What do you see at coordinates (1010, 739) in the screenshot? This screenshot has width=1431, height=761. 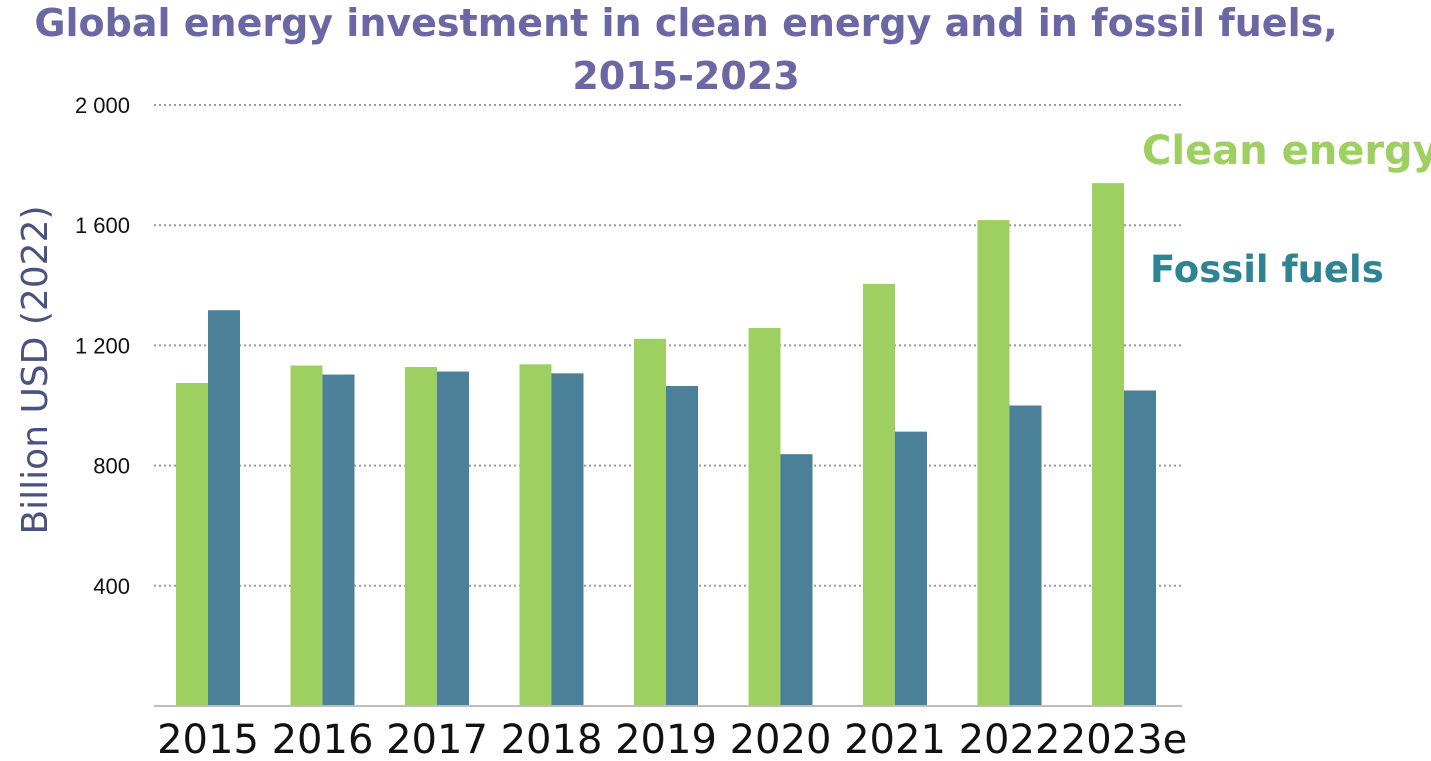 I see `x-tick-label-2022: 2022` at bounding box center [1010, 739].